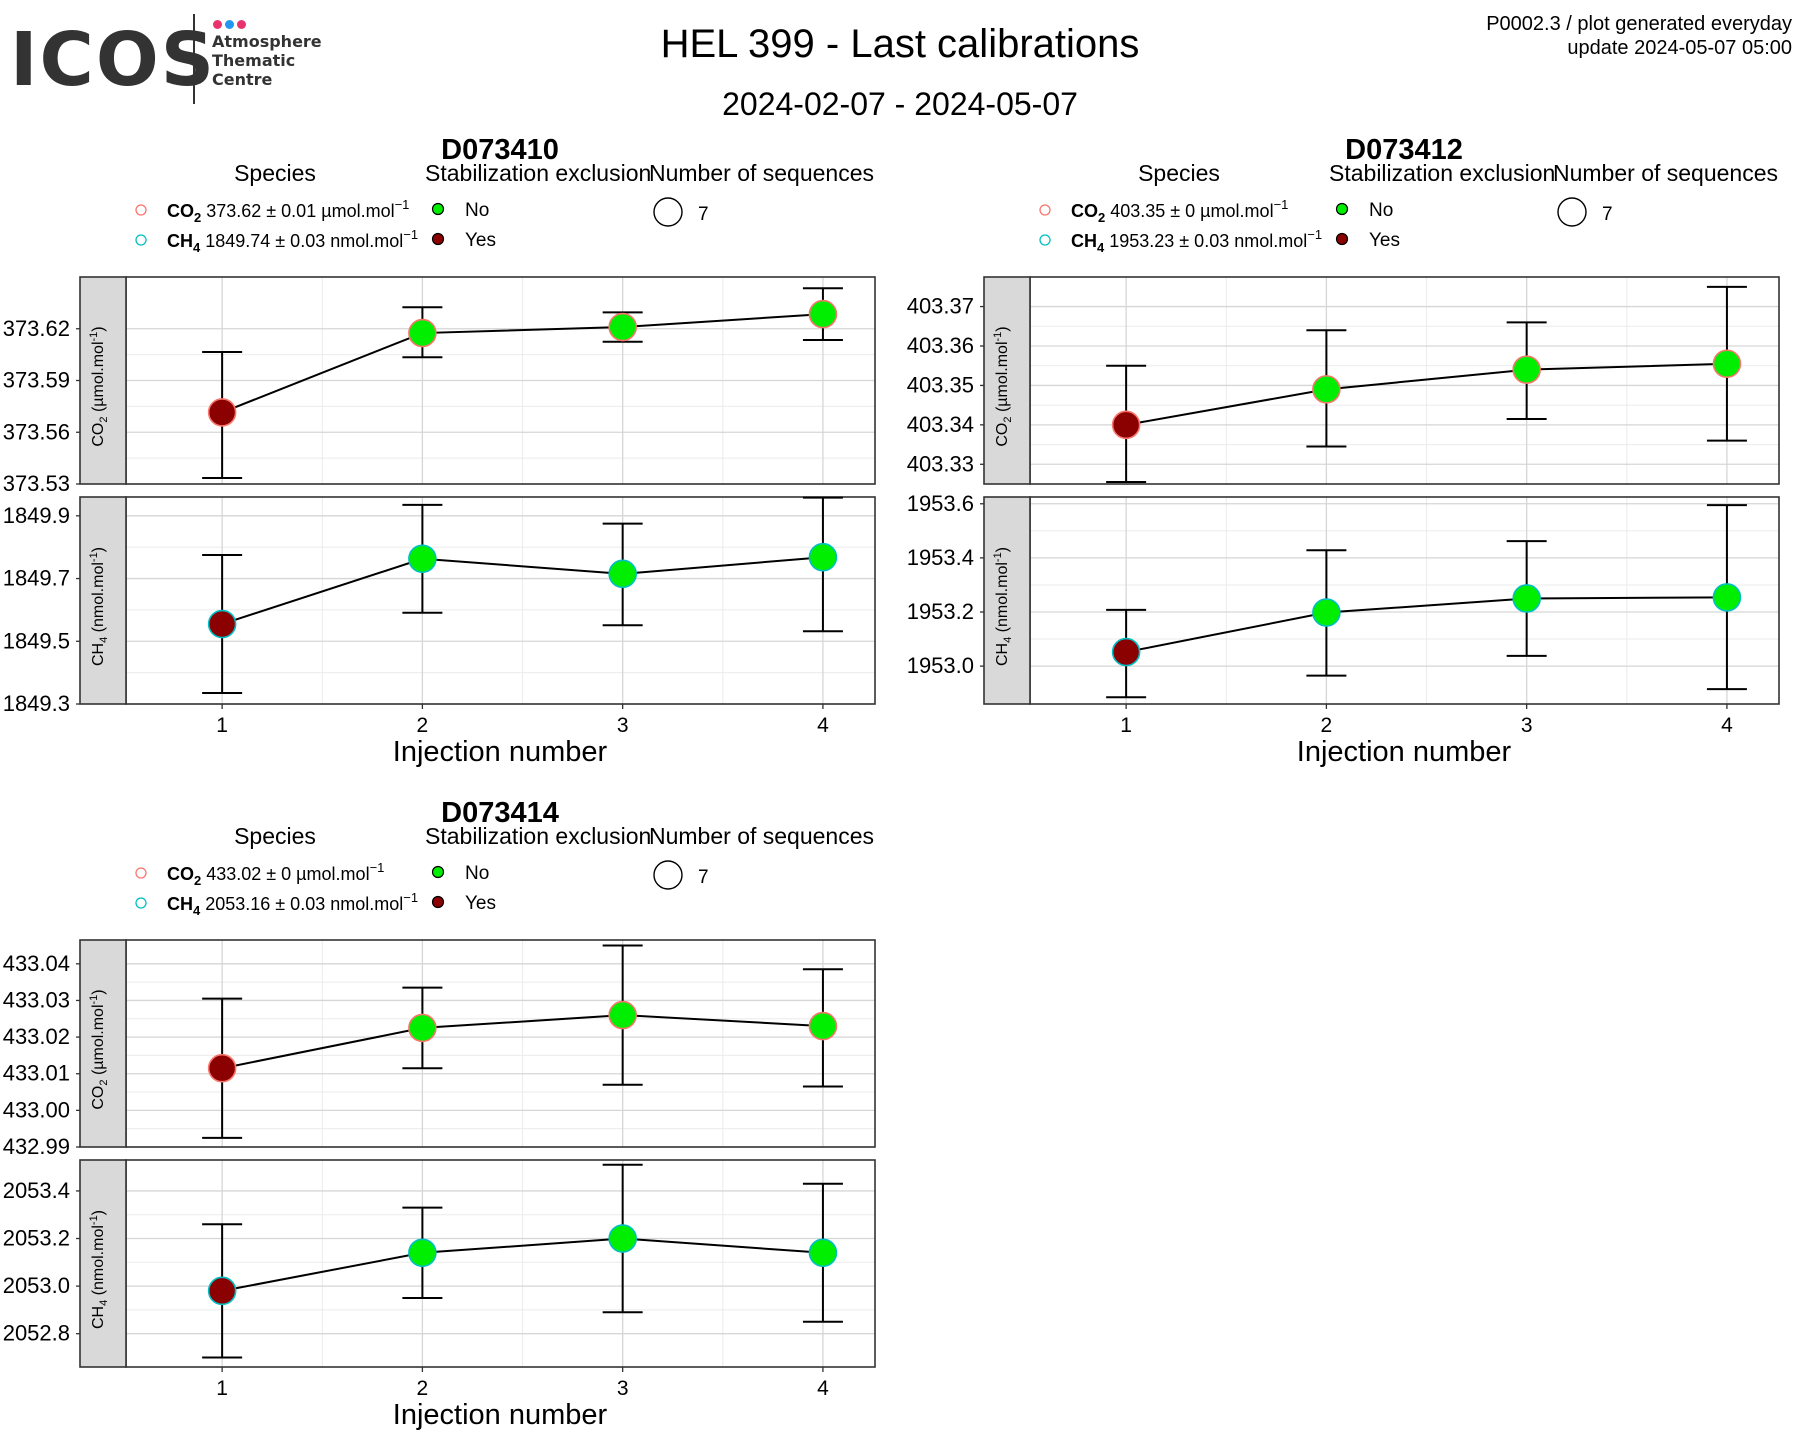 The image size is (1800, 1440). Describe the element at coordinates (1008, 640) in the screenshot. I see `strip-subscript: 4` at that location.